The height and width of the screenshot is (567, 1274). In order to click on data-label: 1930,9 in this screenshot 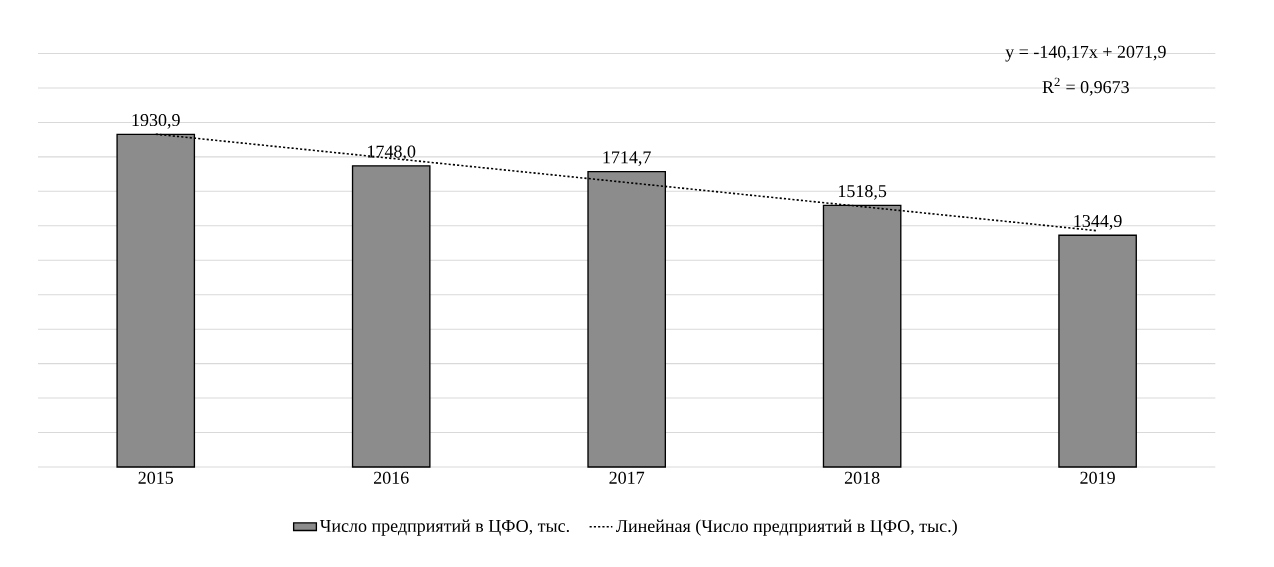, I will do `click(156, 121)`.